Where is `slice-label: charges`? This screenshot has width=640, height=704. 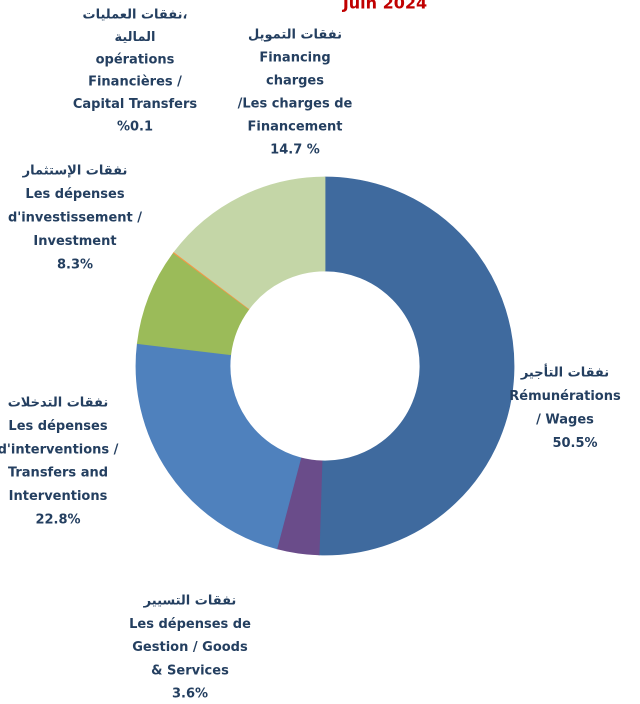
slice-label: charges is located at coordinates (295, 81).